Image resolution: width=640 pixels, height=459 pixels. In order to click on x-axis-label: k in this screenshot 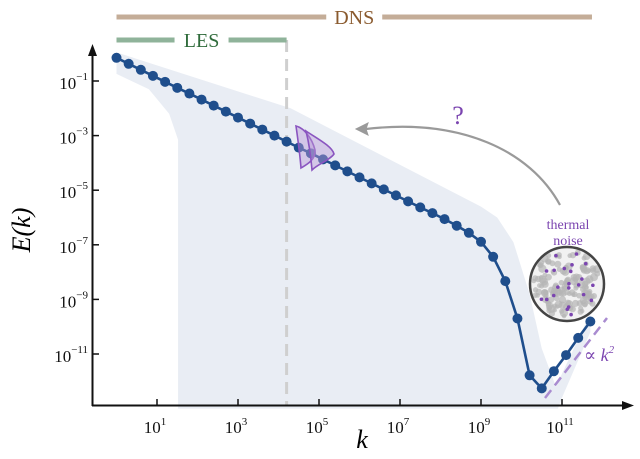, I will do `click(362, 439)`.